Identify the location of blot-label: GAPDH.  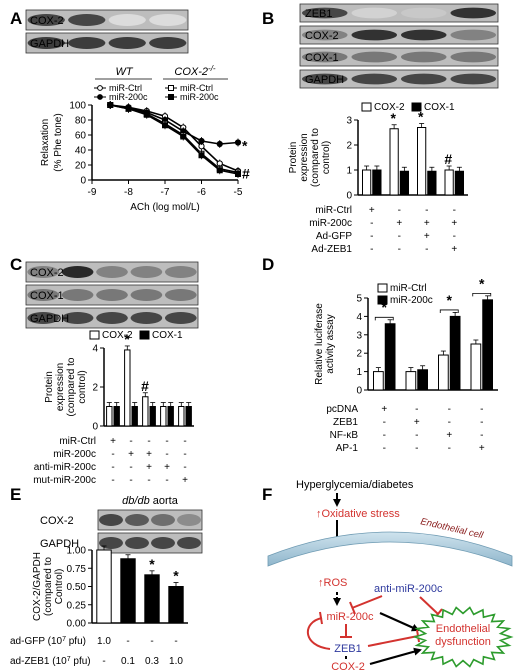
(49, 319).